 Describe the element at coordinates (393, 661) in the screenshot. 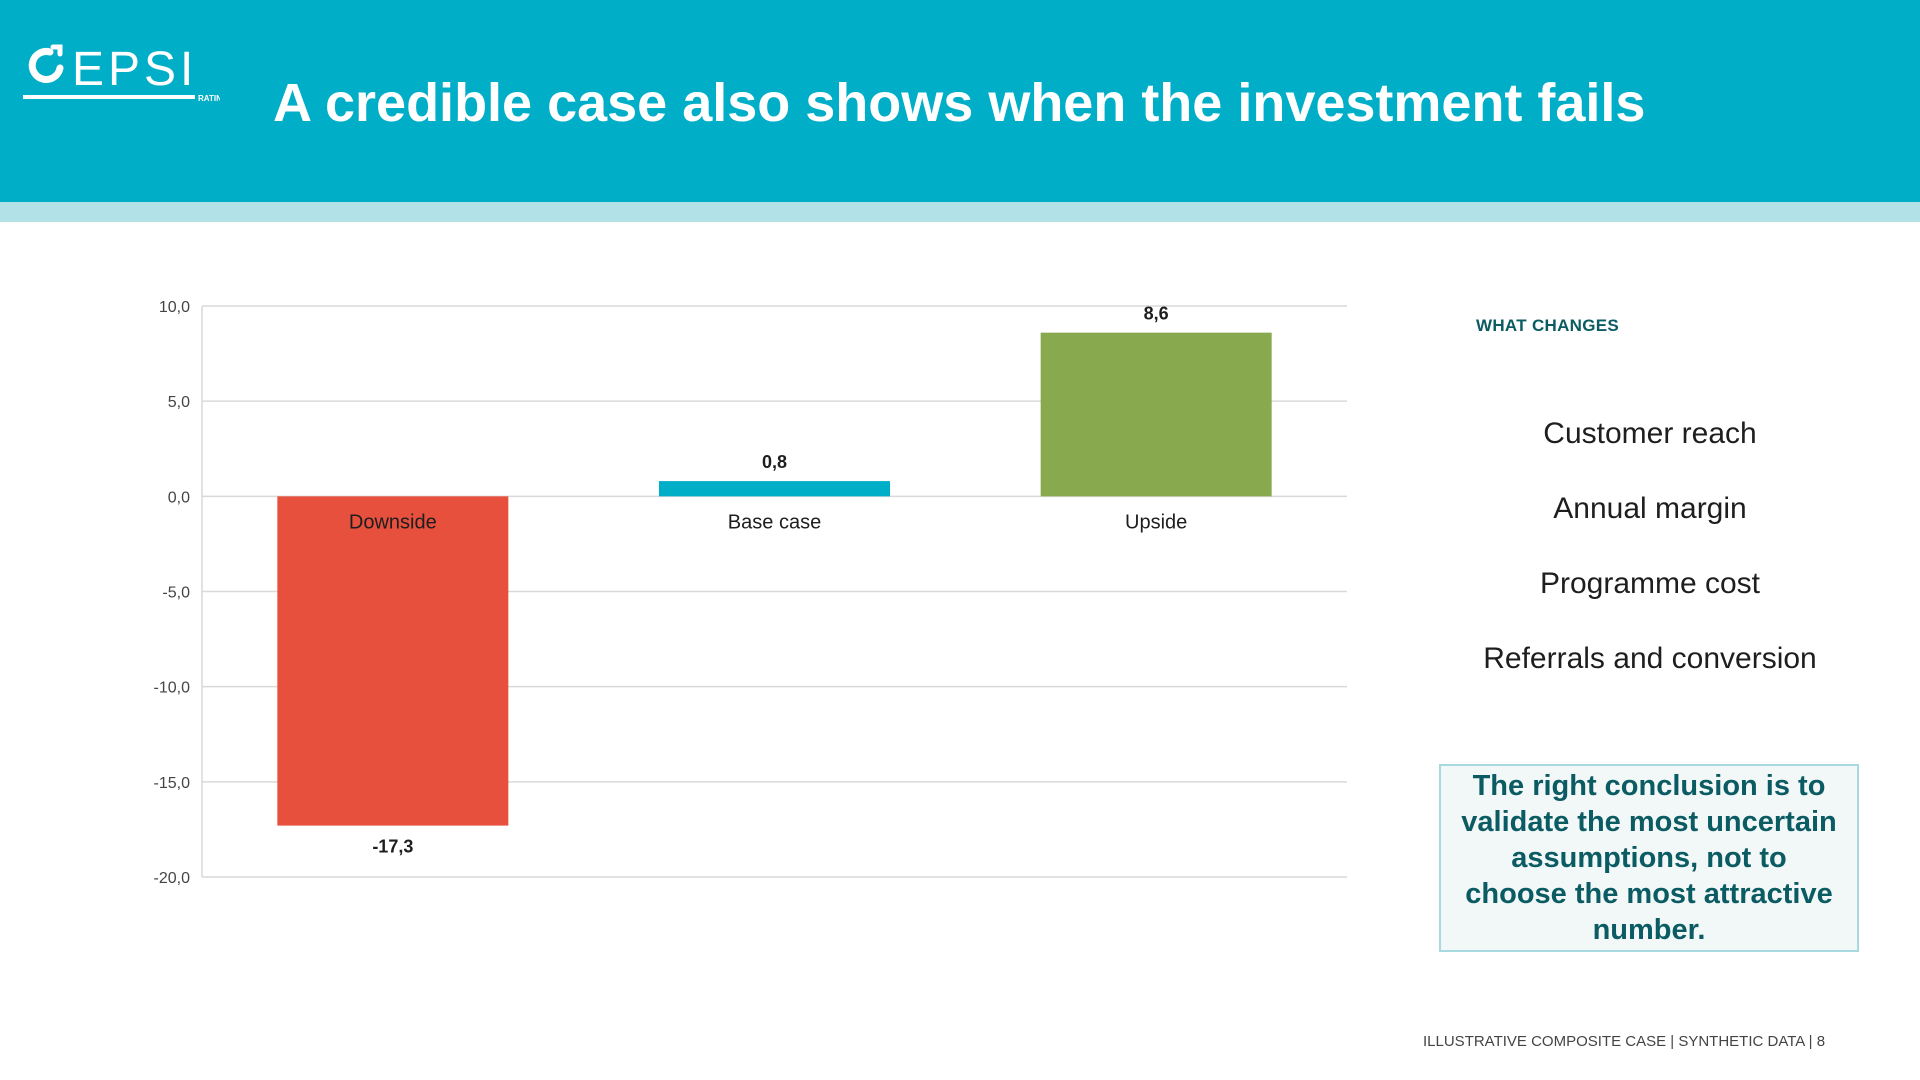

I see `bar-downside` at that location.